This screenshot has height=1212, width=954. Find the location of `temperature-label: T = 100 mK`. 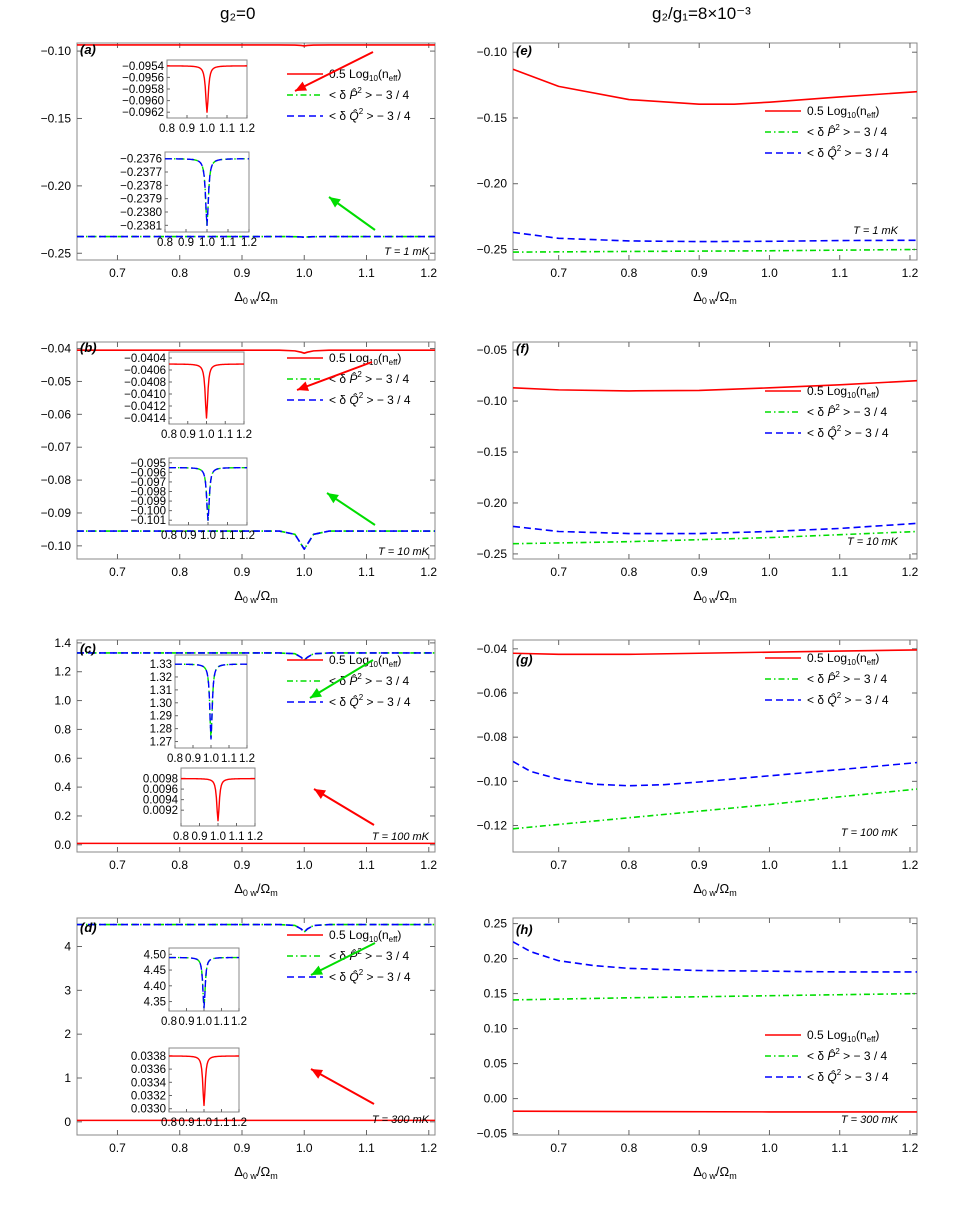

temperature-label: T = 100 mK is located at coordinates (401, 837).